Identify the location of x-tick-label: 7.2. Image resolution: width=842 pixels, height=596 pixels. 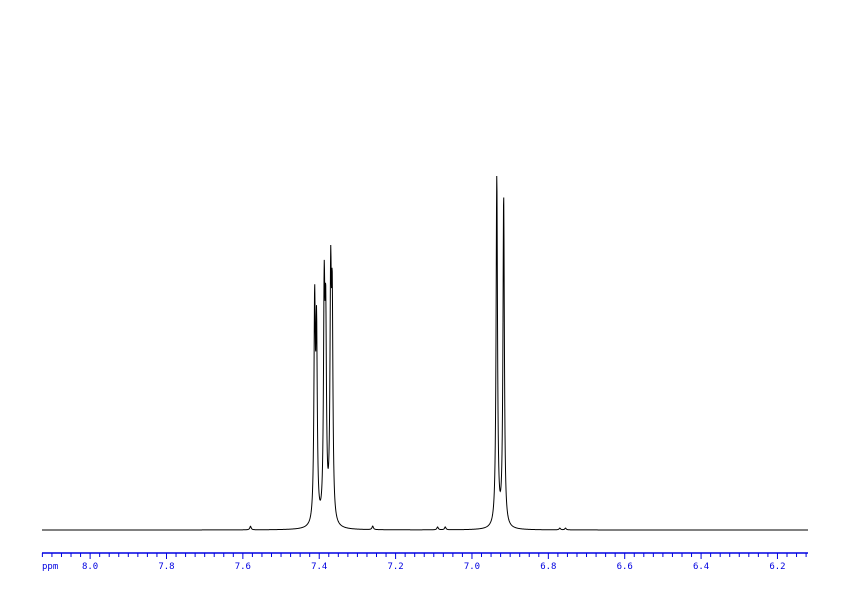
(395, 567).